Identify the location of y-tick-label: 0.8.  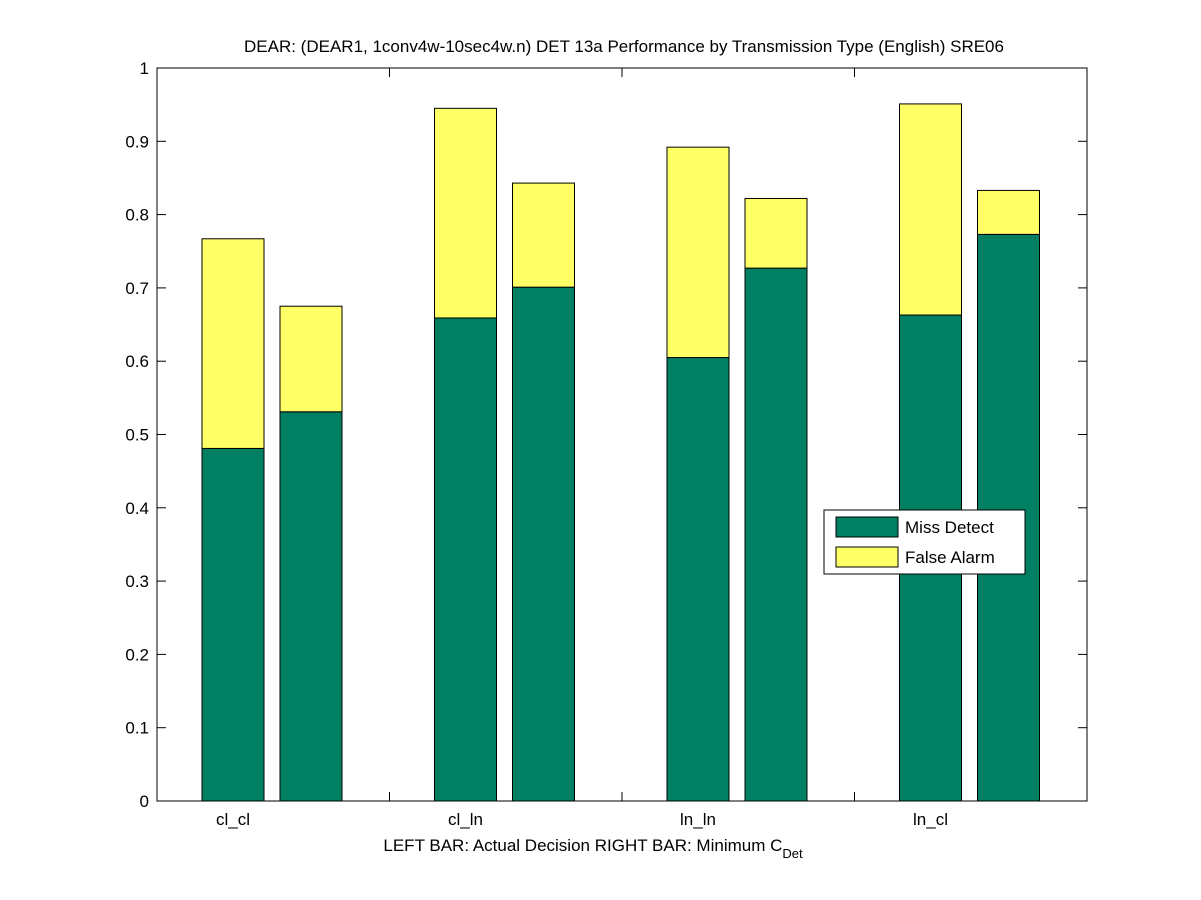
(137, 215).